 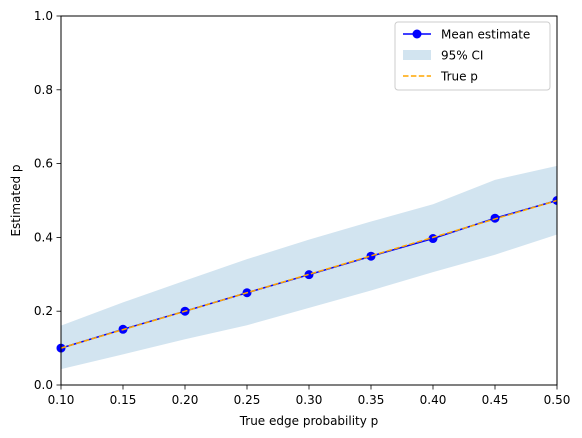 What do you see at coordinates (557, 400) in the screenshot?
I see `x-tick-label: 0.50` at bounding box center [557, 400].